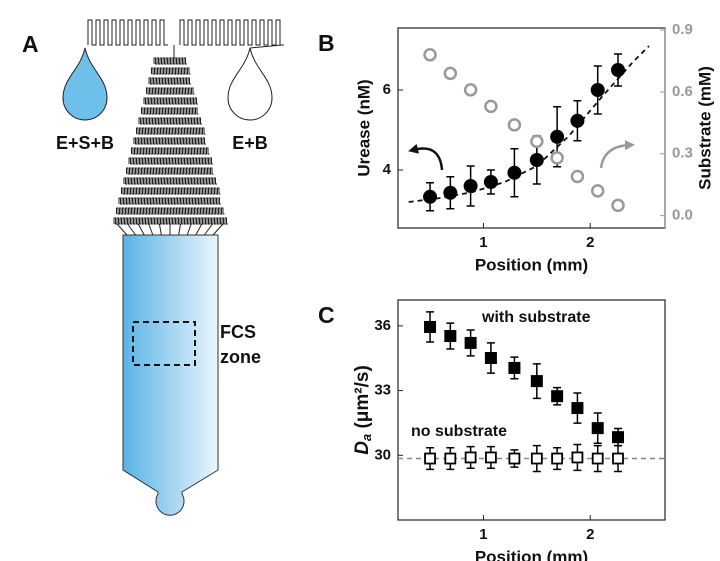  I want to click on y-tick-label: 36, so click(382, 325).